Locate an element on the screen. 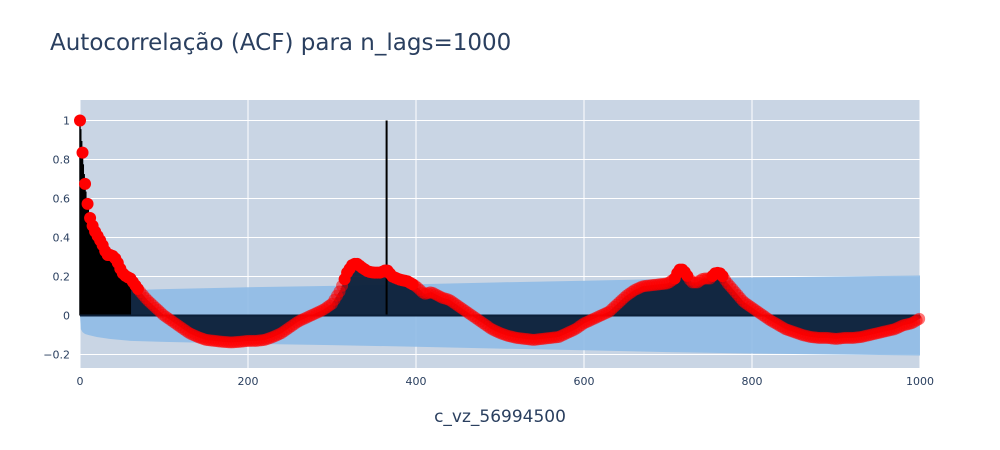  y-axis-ticks: −0.2 0 0.2 0.4 0.6 0.8 1 is located at coordinates (56, 238).